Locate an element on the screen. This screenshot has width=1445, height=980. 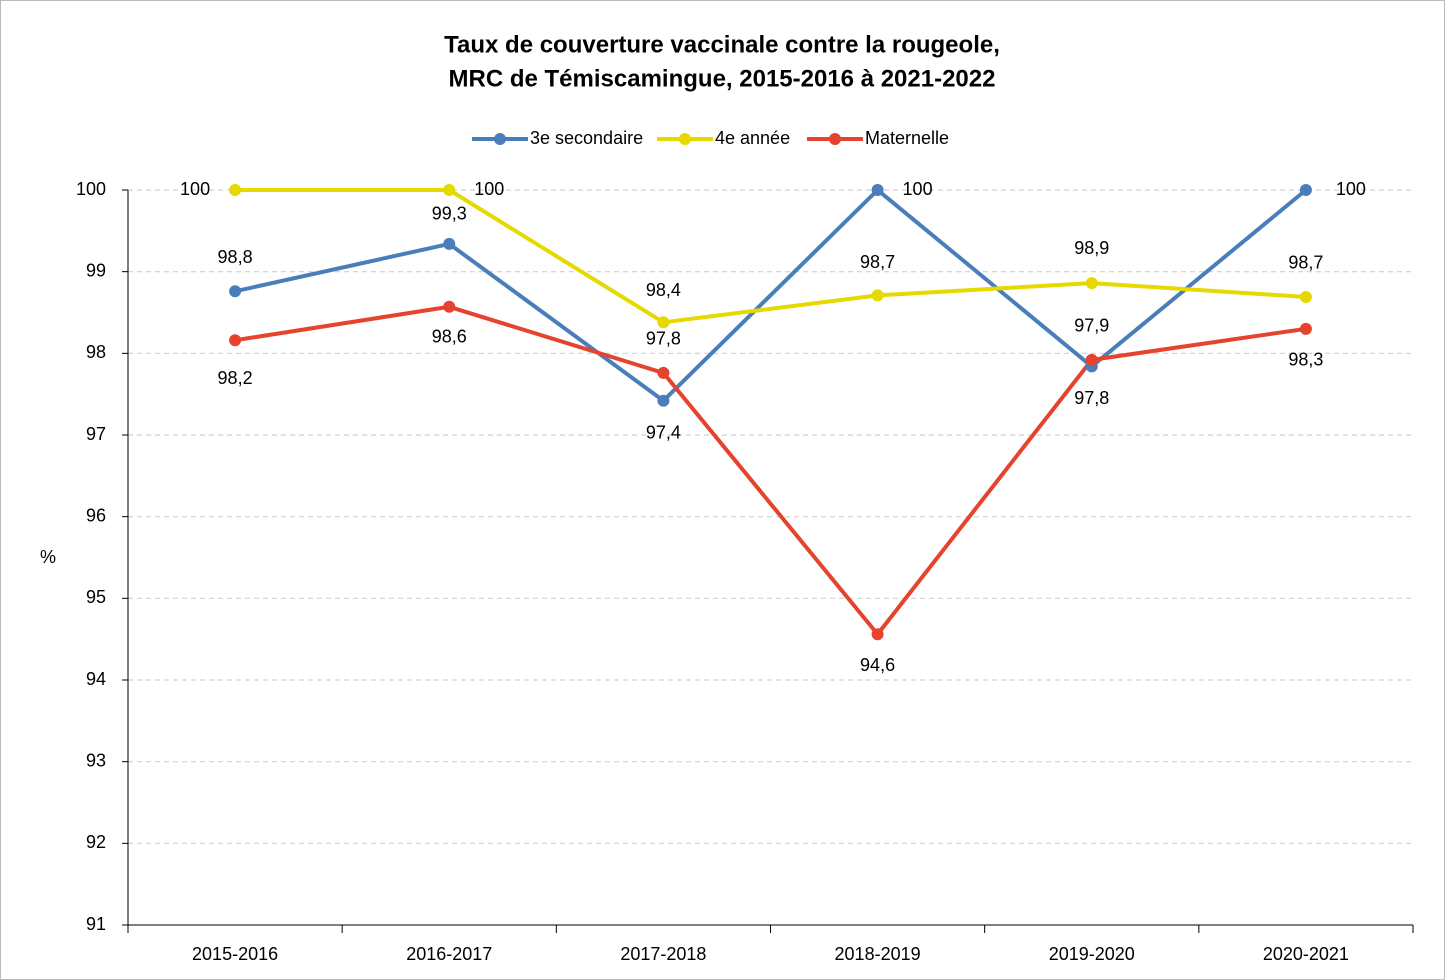
y-tick-label: 98 is located at coordinates (96, 352).